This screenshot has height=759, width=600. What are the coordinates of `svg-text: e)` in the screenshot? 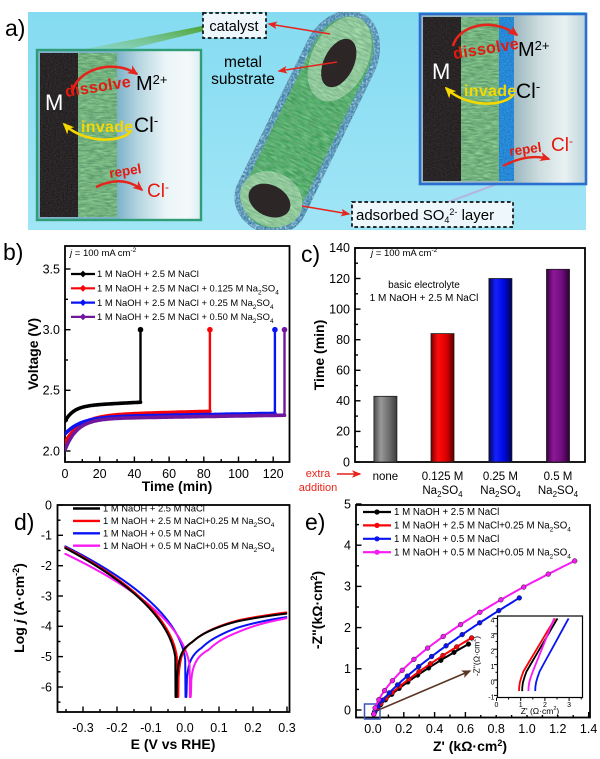 It's located at (315, 522).